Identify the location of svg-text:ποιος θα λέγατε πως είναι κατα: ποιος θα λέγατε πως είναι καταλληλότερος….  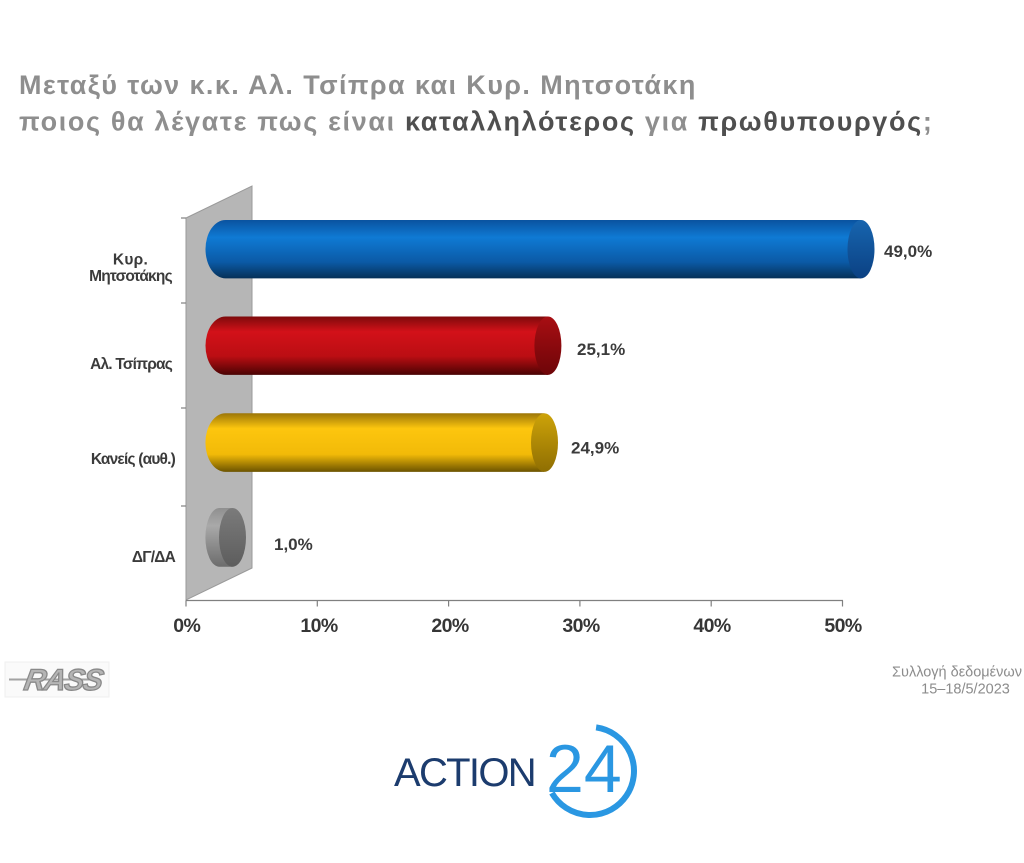
(476, 122).